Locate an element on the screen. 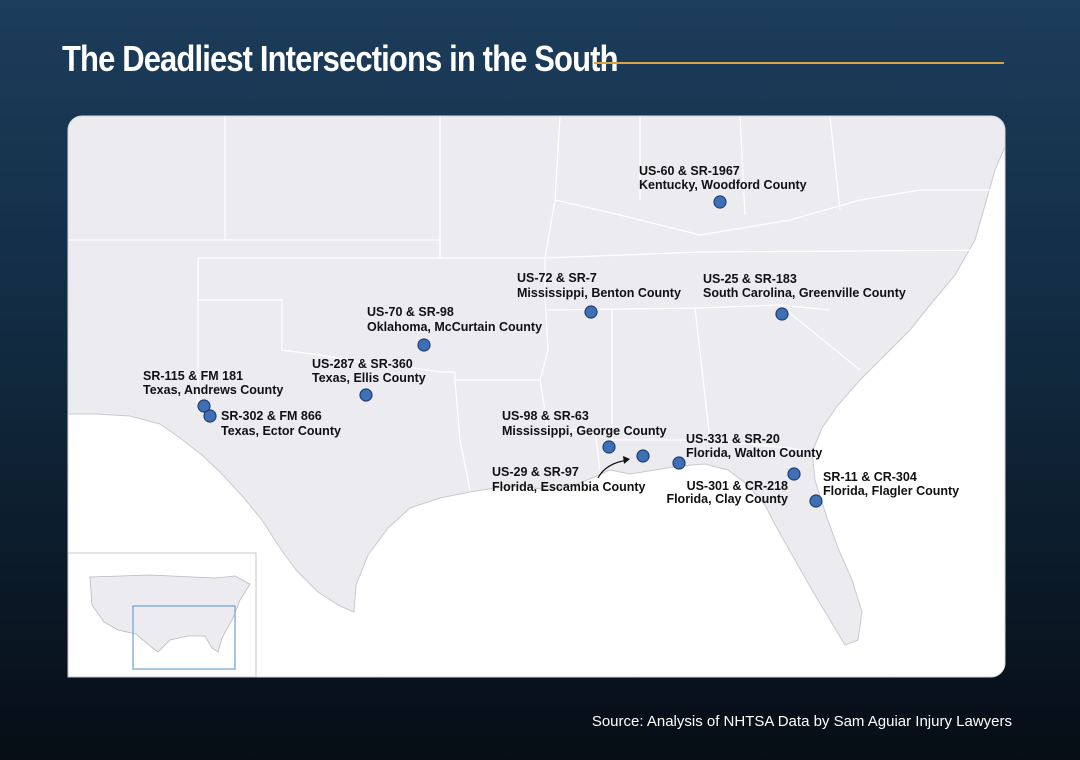  marker-place: Texas, Ellis County is located at coordinates (369, 378).